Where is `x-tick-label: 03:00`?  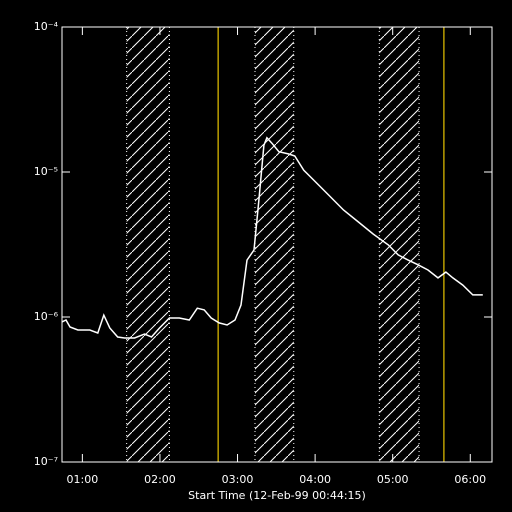 x-tick-label: 03:00 is located at coordinates (238, 479).